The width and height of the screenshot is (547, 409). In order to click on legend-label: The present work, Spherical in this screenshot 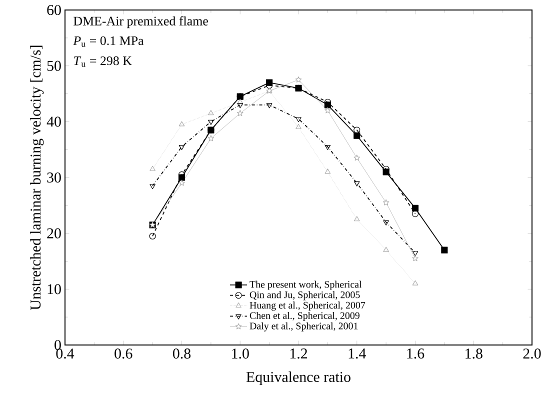, I will do `click(306, 285)`.